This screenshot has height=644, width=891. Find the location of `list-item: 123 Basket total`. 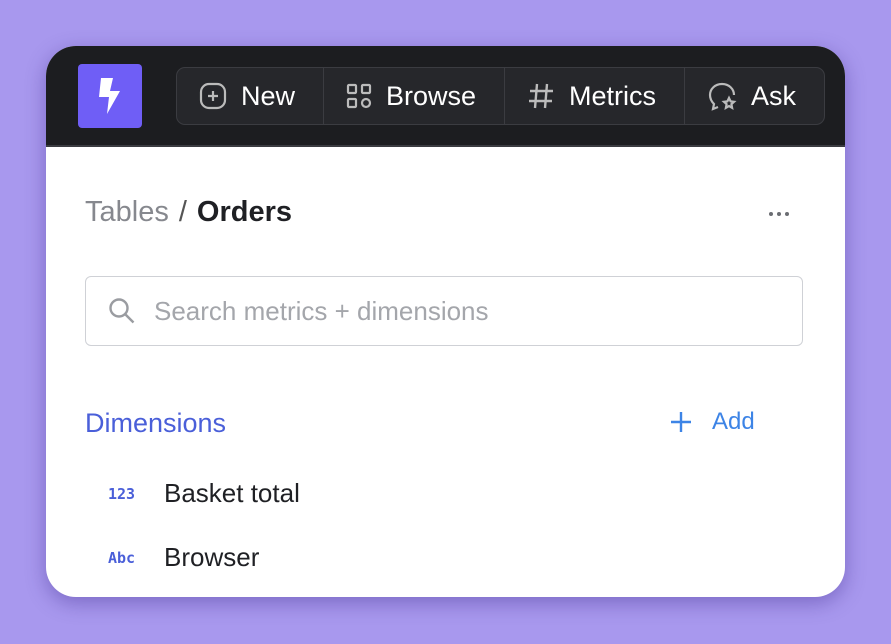

list-item: 123 Basket total is located at coordinates (204, 493).